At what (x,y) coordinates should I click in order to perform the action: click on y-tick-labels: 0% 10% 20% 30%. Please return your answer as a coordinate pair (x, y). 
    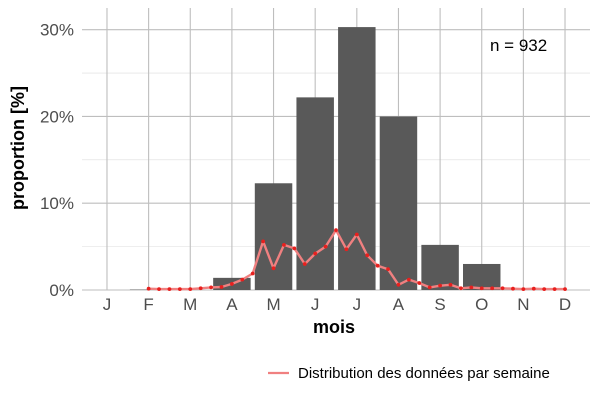
    Looking at the image, I should click on (57, 160).